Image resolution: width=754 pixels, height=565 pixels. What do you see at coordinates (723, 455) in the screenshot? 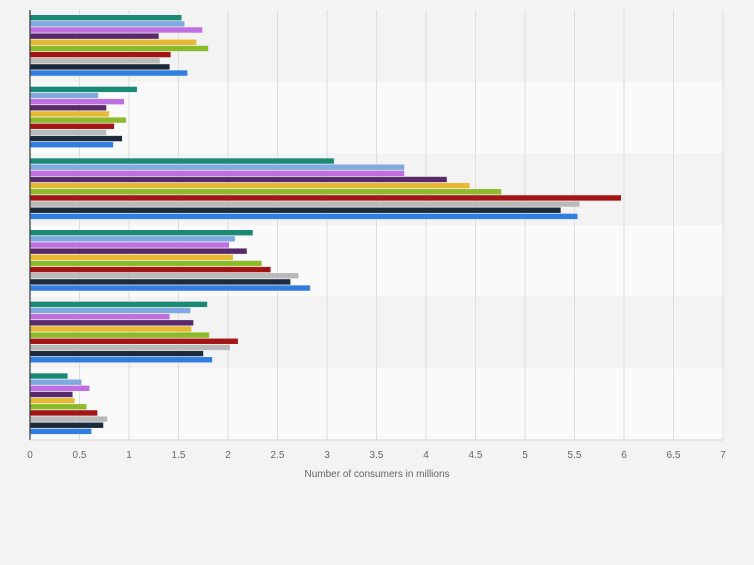
I see `x-tick-label: 7` at bounding box center [723, 455].